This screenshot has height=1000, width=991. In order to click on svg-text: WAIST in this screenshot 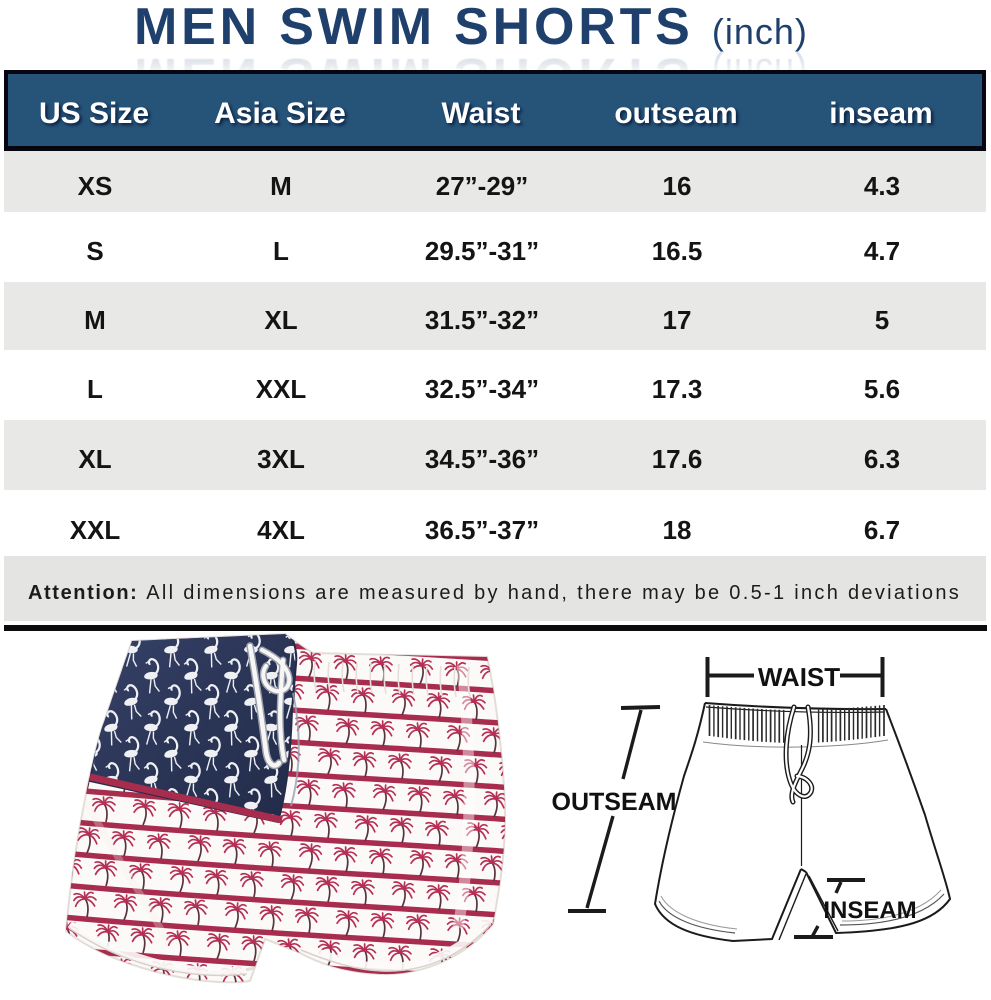, I will do `click(799, 677)`.